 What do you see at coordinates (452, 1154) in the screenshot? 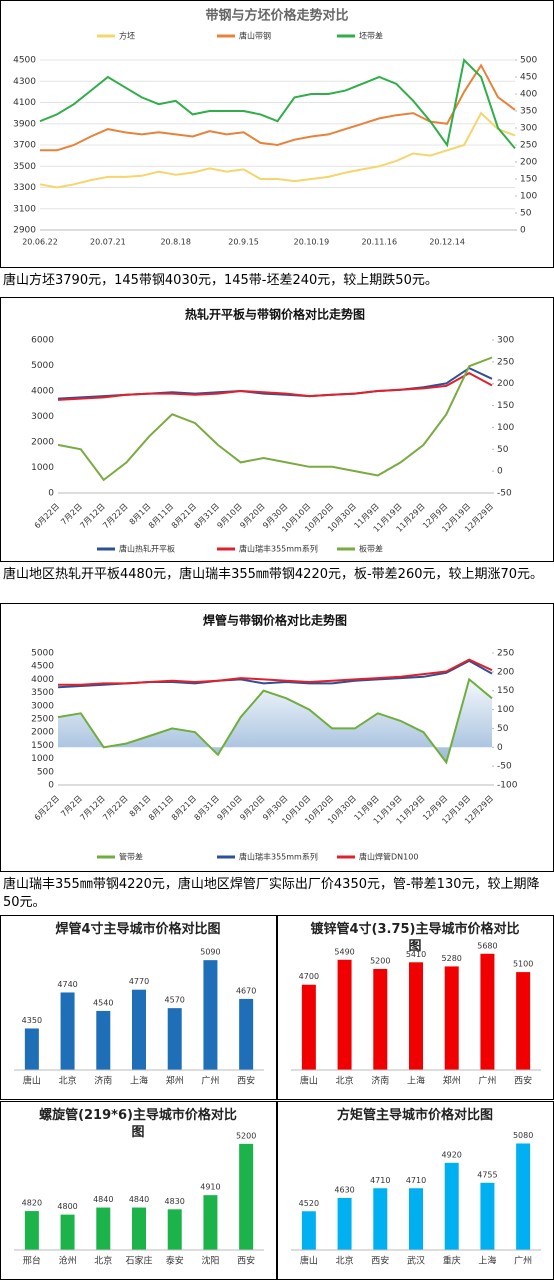
I see `value-label: 4920` at bounding box center [452, 1154].